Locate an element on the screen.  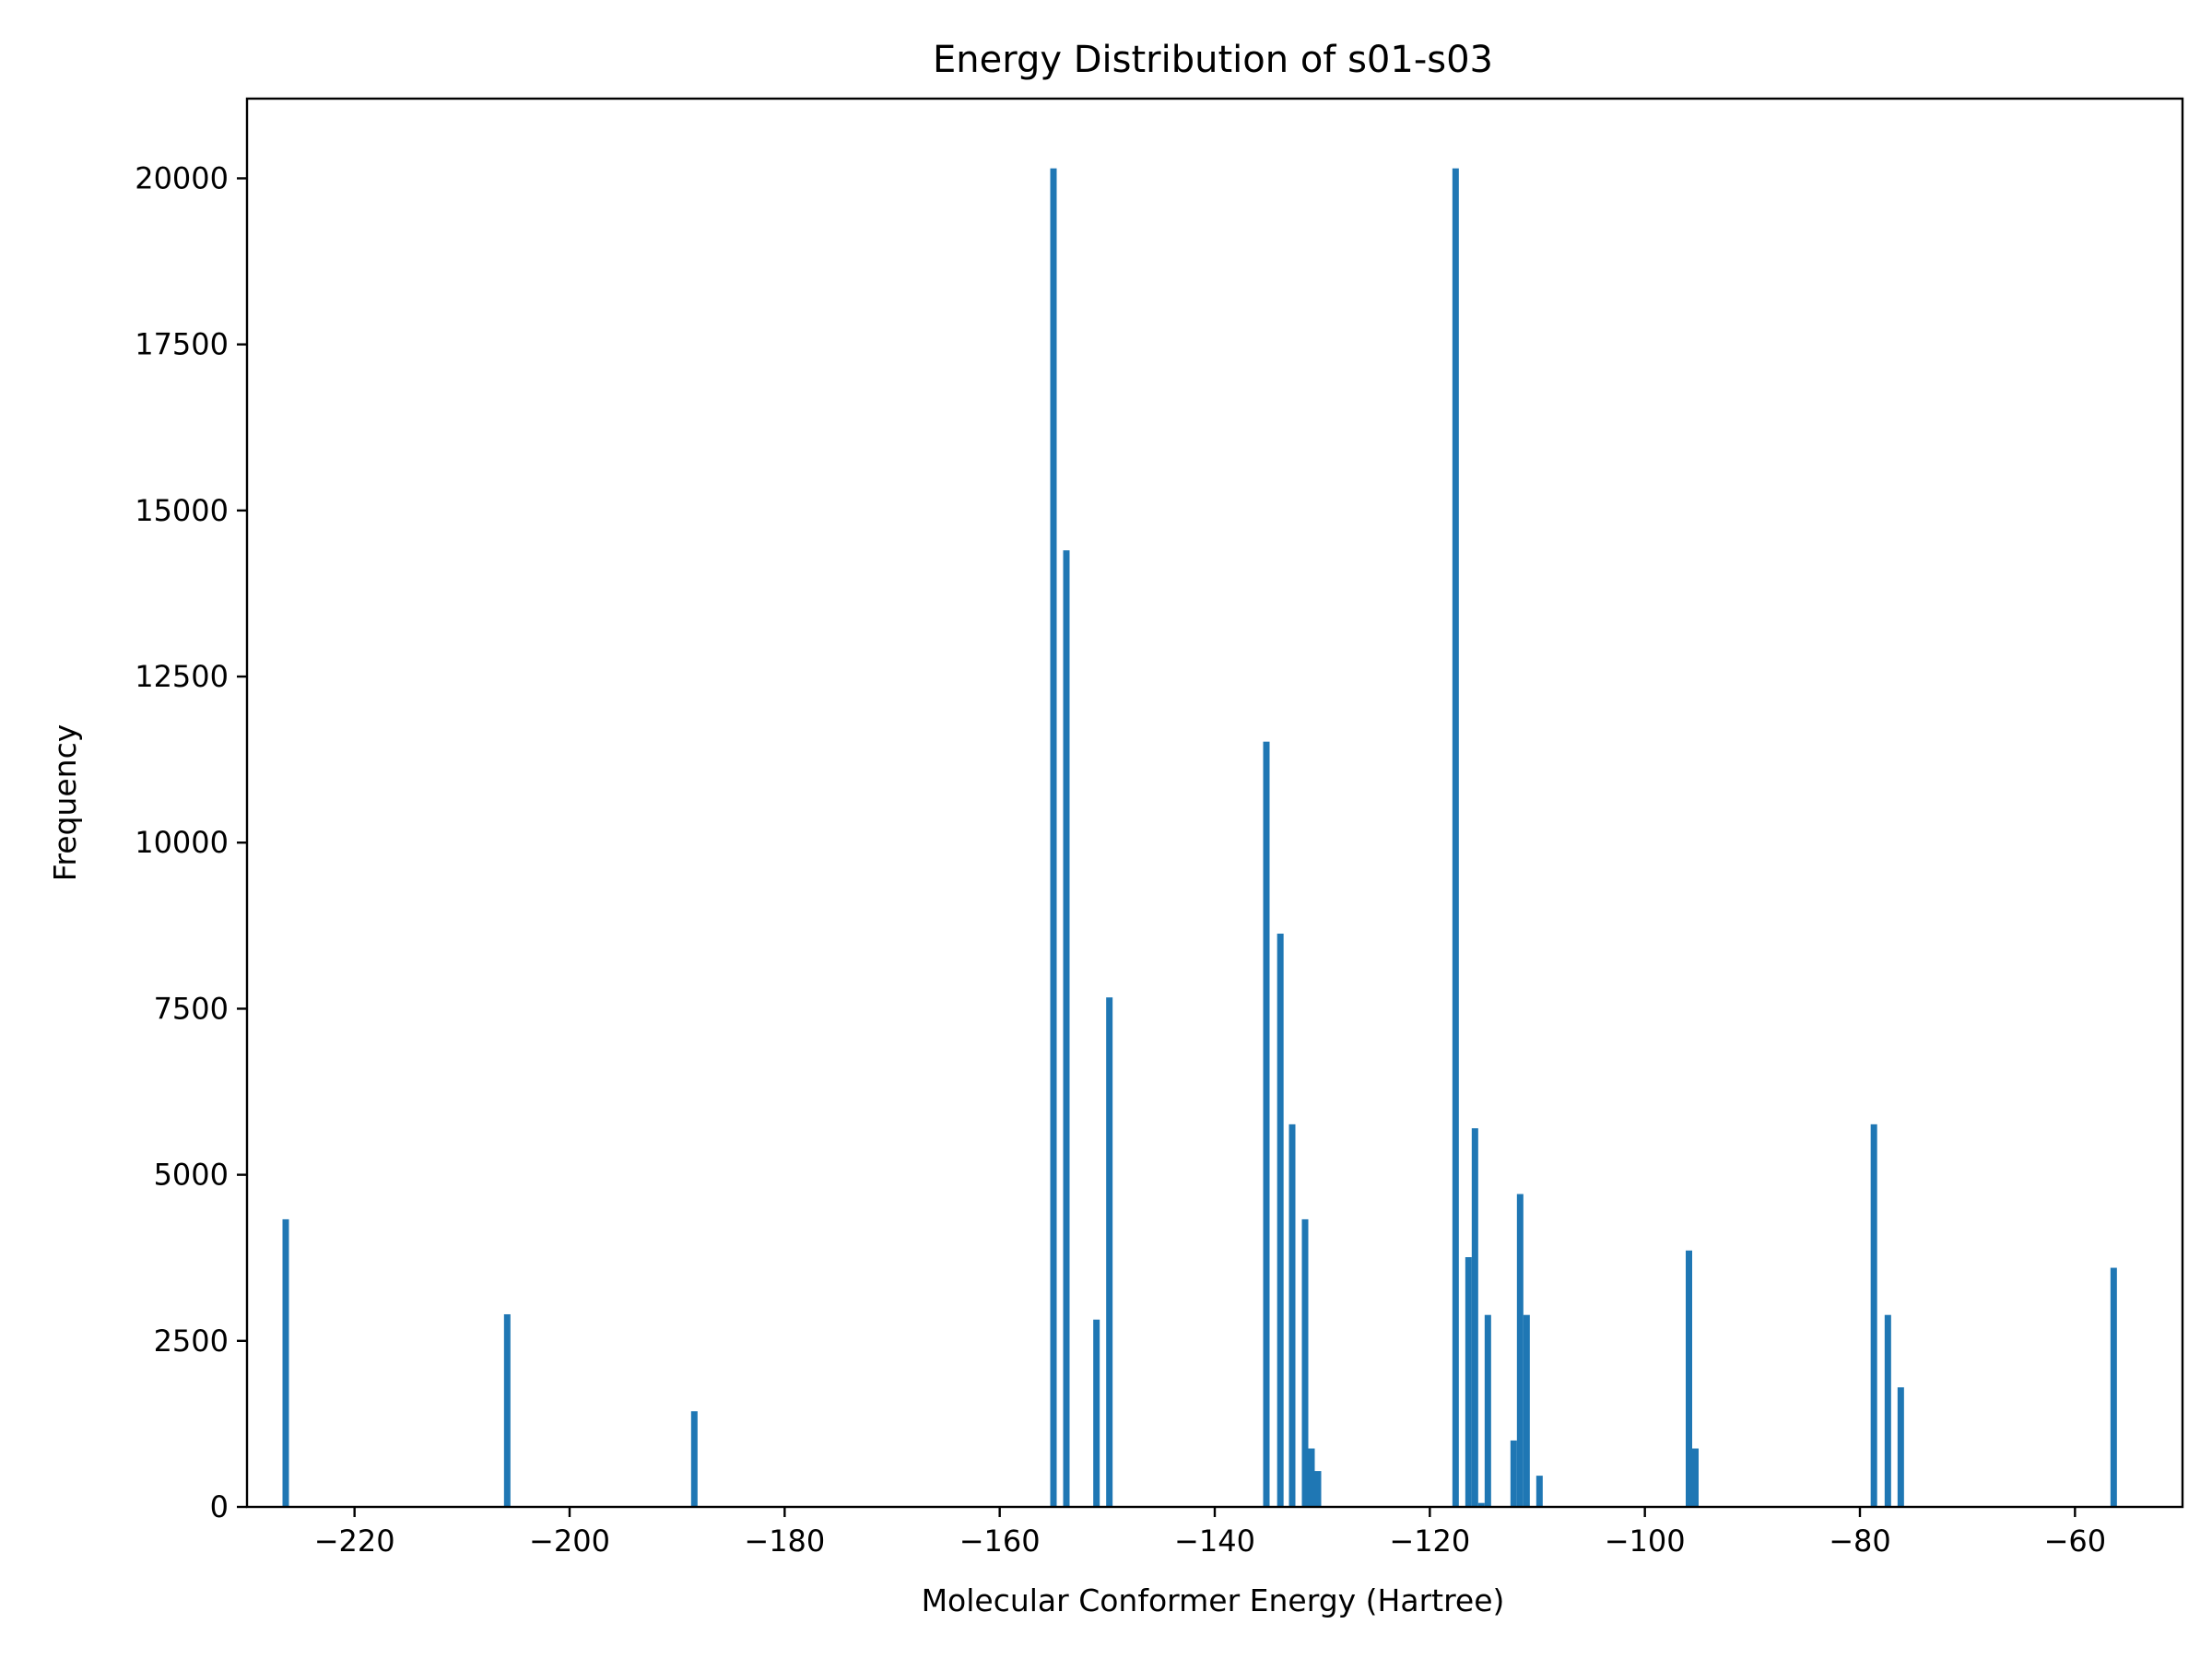
x-tick-label: −180 is located at coordinates (784, 1541).